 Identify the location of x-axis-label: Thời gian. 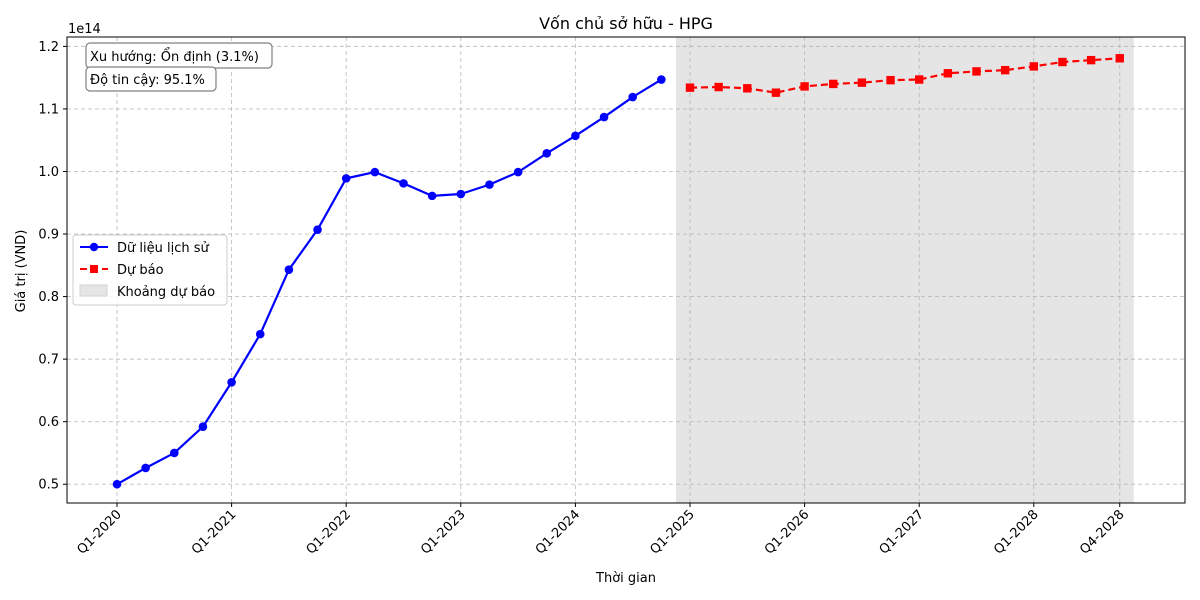
(625, 578).